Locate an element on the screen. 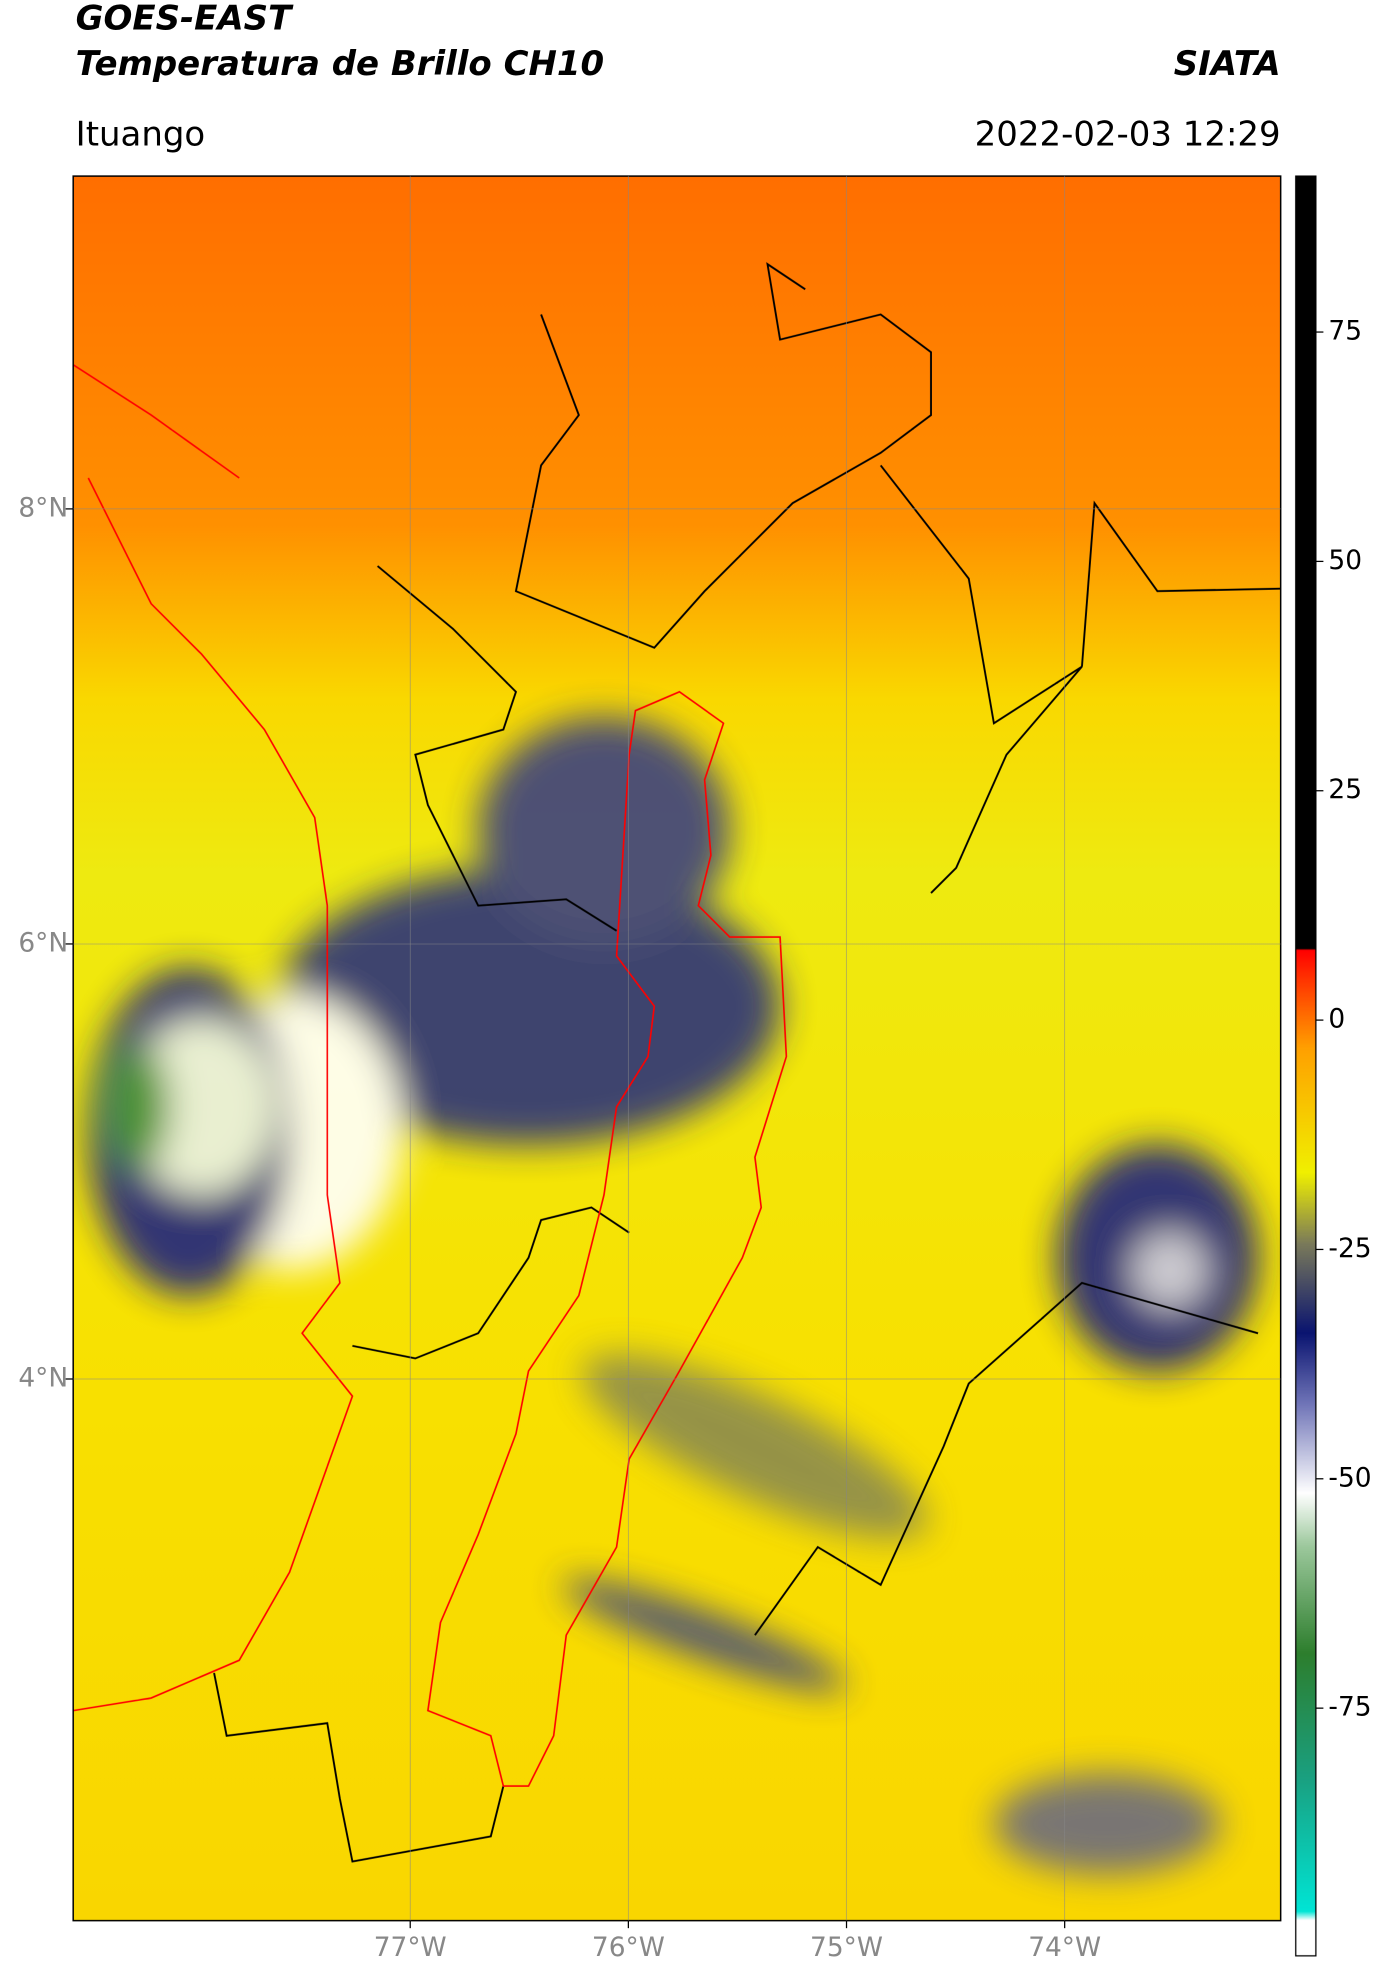 The image size is (1384, 1981). x-tick-label: 77°W is located at coordinates (410, 1947).